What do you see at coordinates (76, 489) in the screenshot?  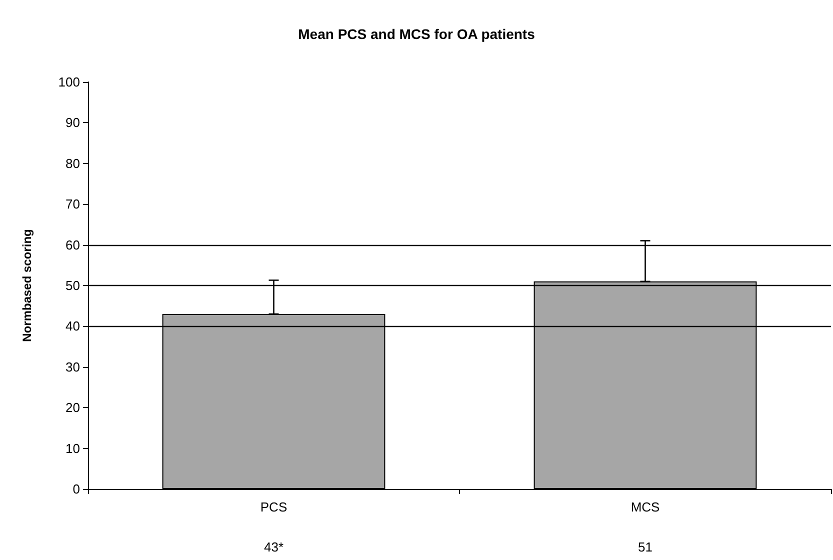 I see `y-tick-label: 0` at bounding box center [76, 489].